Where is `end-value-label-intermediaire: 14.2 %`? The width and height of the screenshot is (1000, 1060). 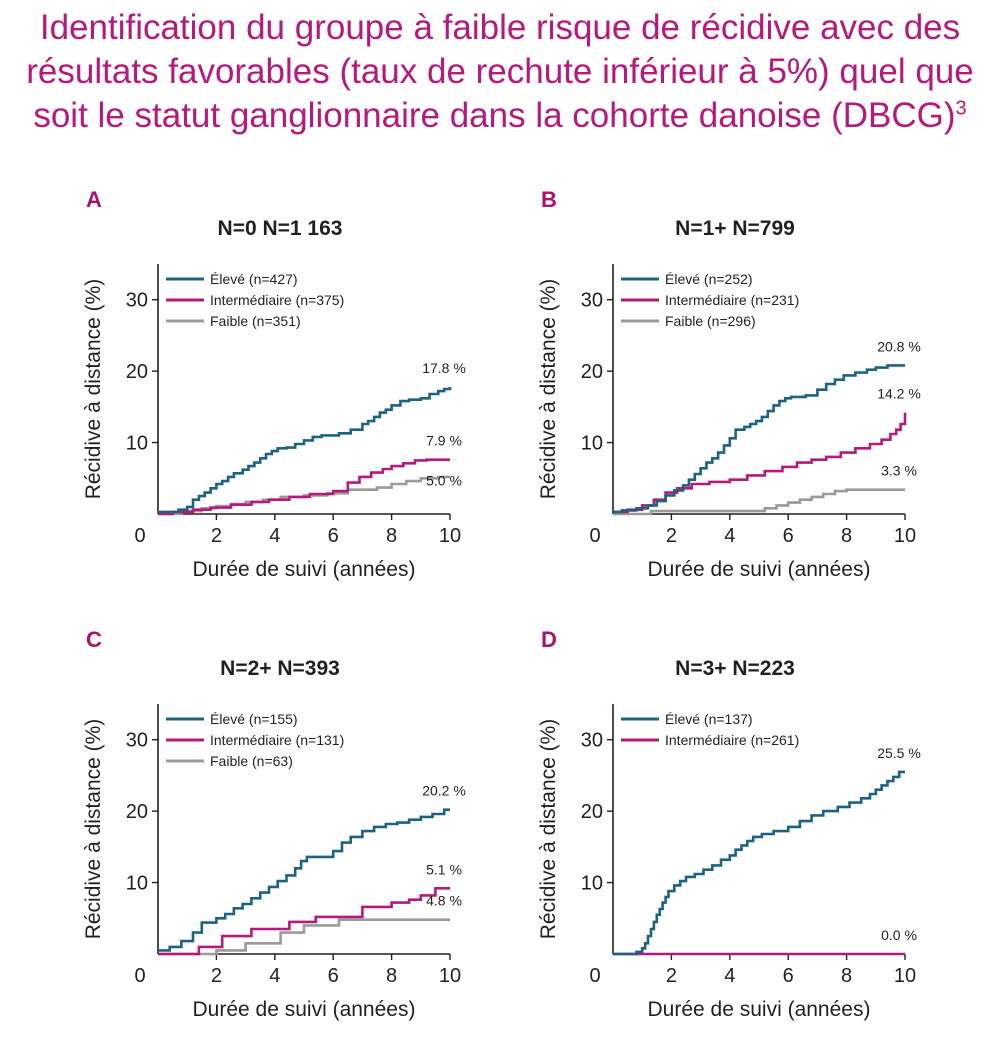 end-value-label-intermediaire: 14.2 % is located at coordinates (899, 394).